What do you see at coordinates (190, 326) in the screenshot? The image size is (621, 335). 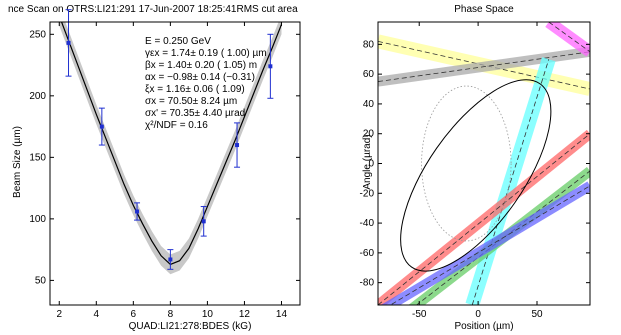 I see `left-x-label: QUAD:LI21:278:BDES (kG)` at bounding box center [190, 326].